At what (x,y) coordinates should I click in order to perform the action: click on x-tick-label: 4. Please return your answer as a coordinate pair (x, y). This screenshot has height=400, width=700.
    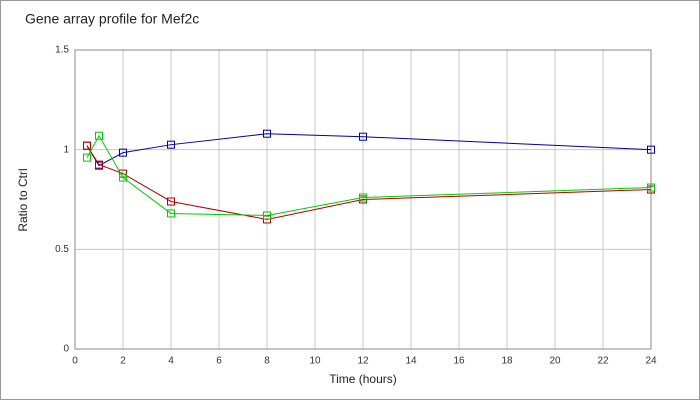
    Looking at the image, I should click on (171, 361).